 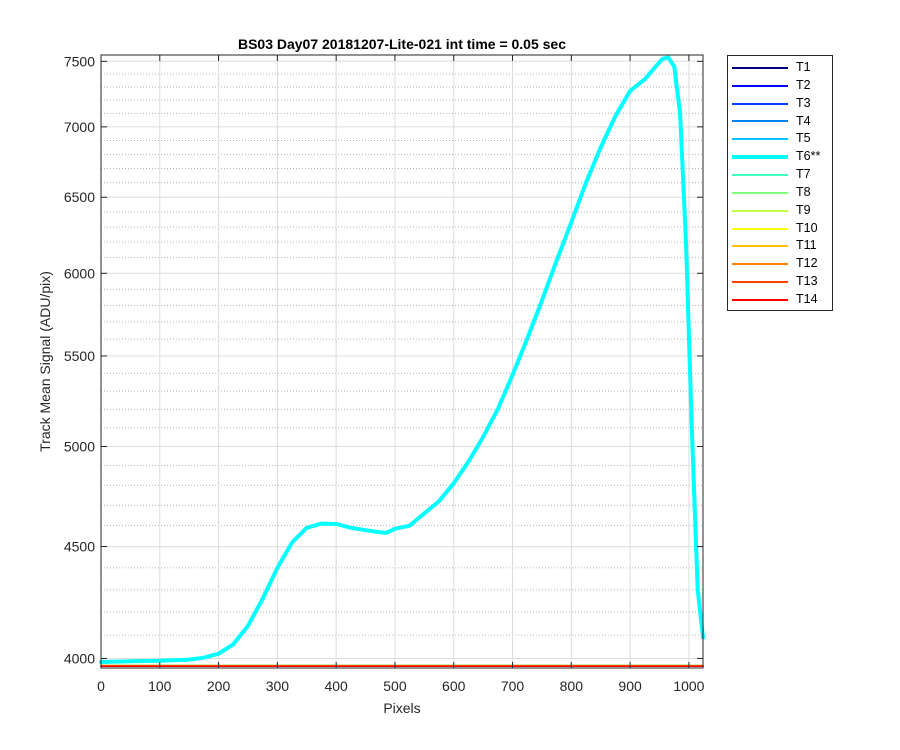 I want to click on legend-item: T13, so click(x=780, y=282).